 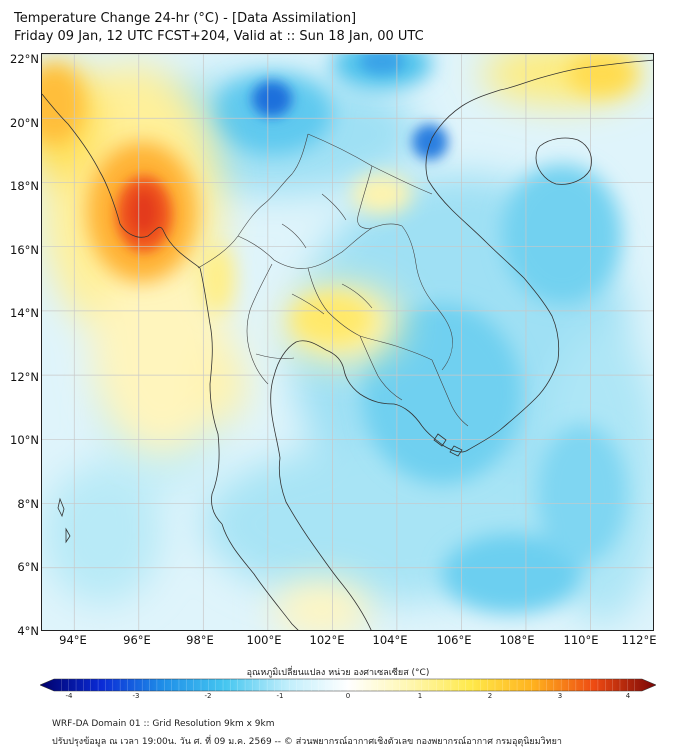 I want to click on colorbar-tick-1: 1, so click(x=420, y=696).